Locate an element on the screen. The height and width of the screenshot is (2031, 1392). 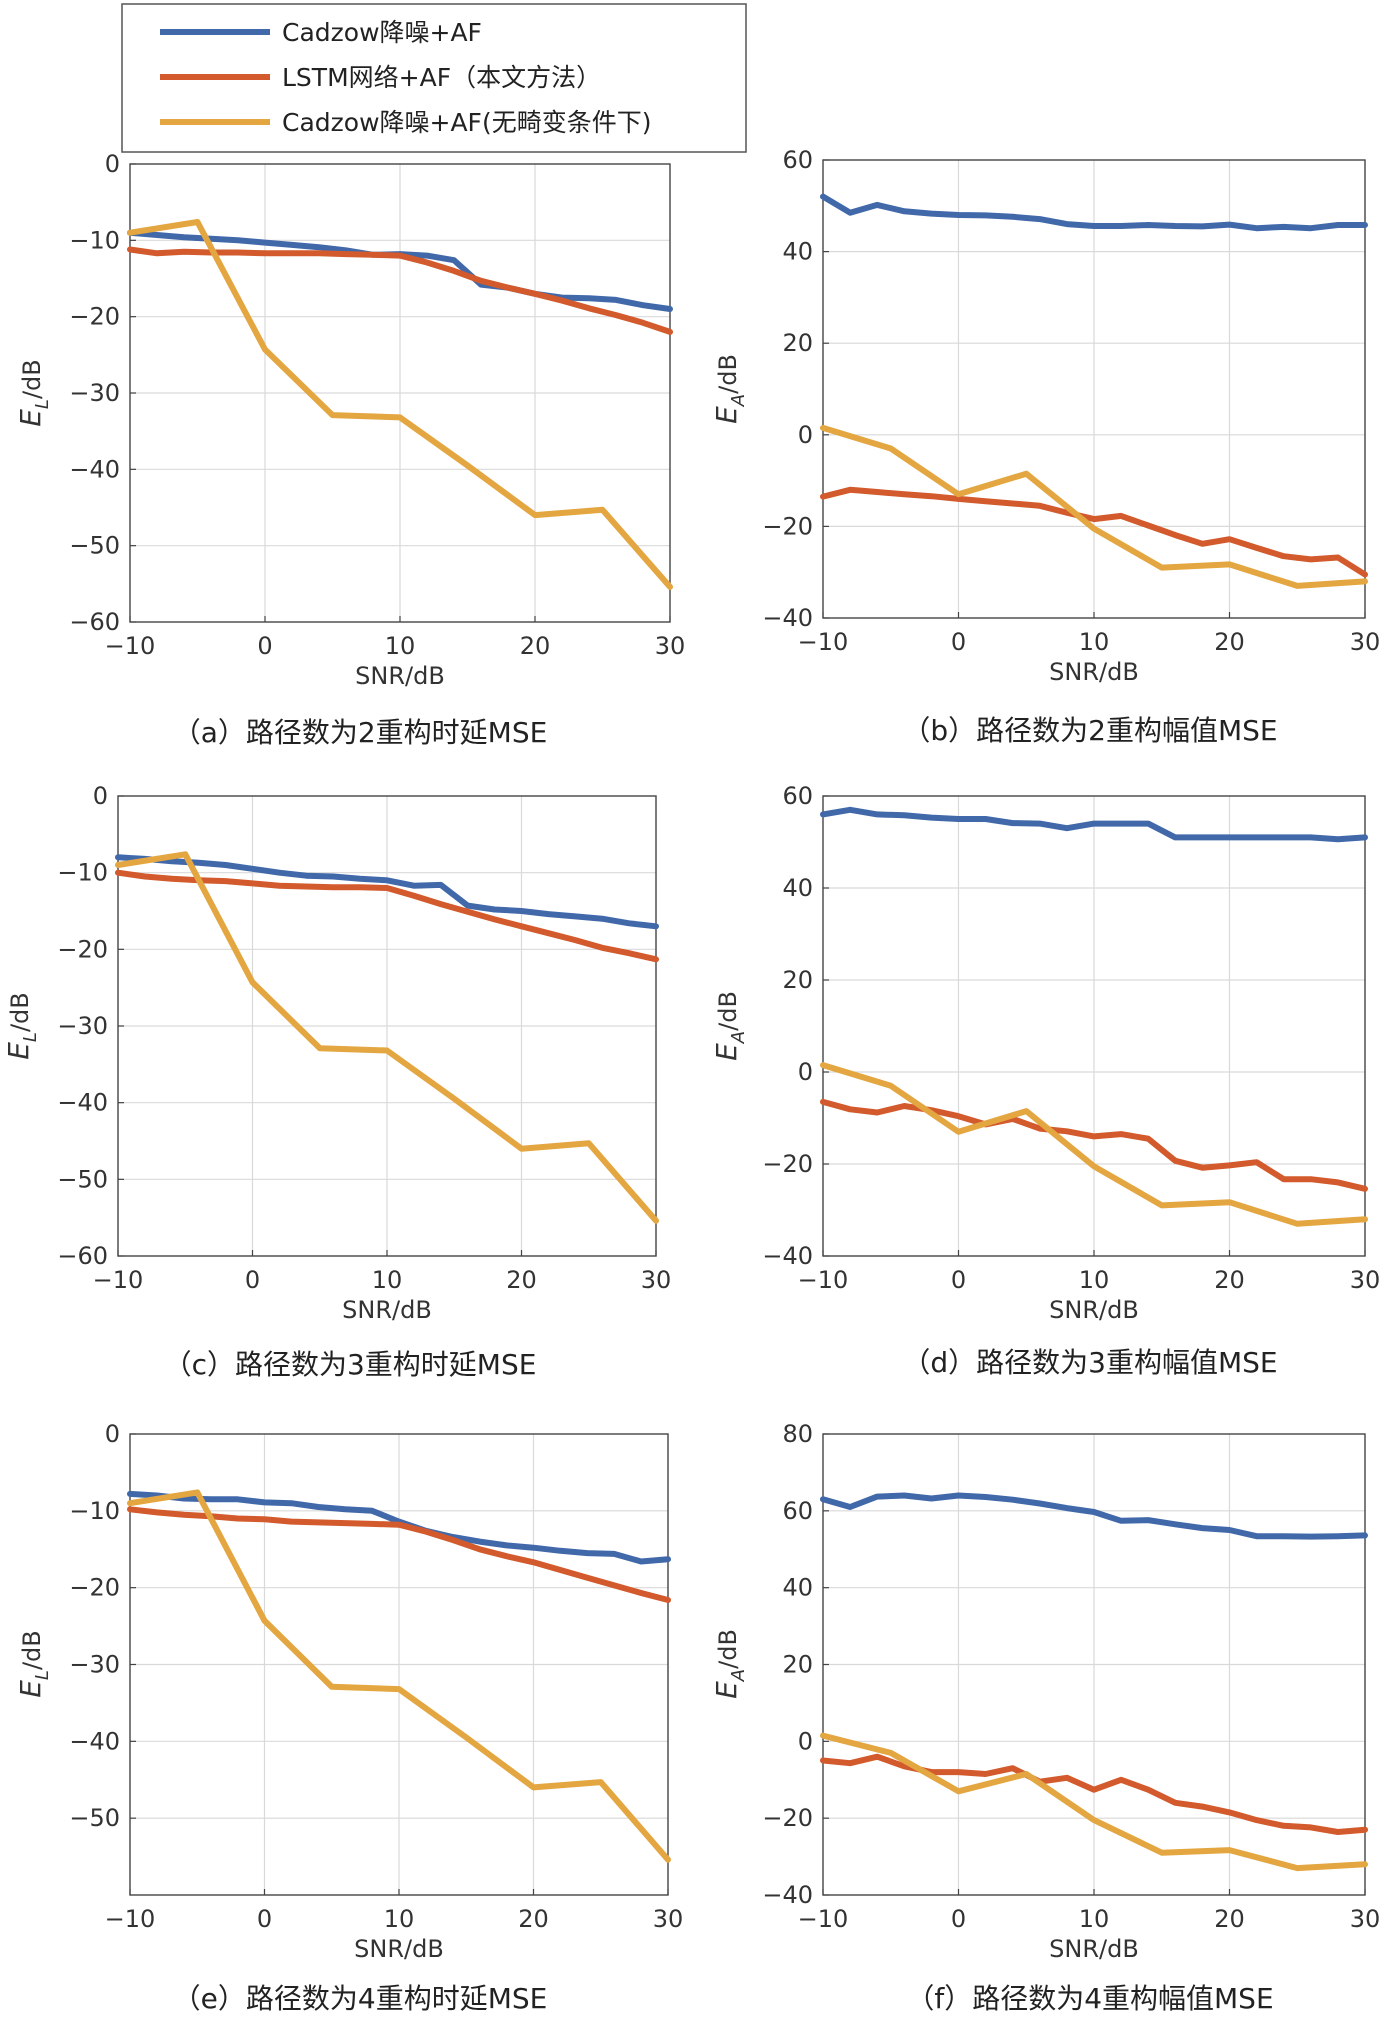
legend-label: Cadzow降噪+AF(无畸变条件下) is located at coordinates (466, 122).